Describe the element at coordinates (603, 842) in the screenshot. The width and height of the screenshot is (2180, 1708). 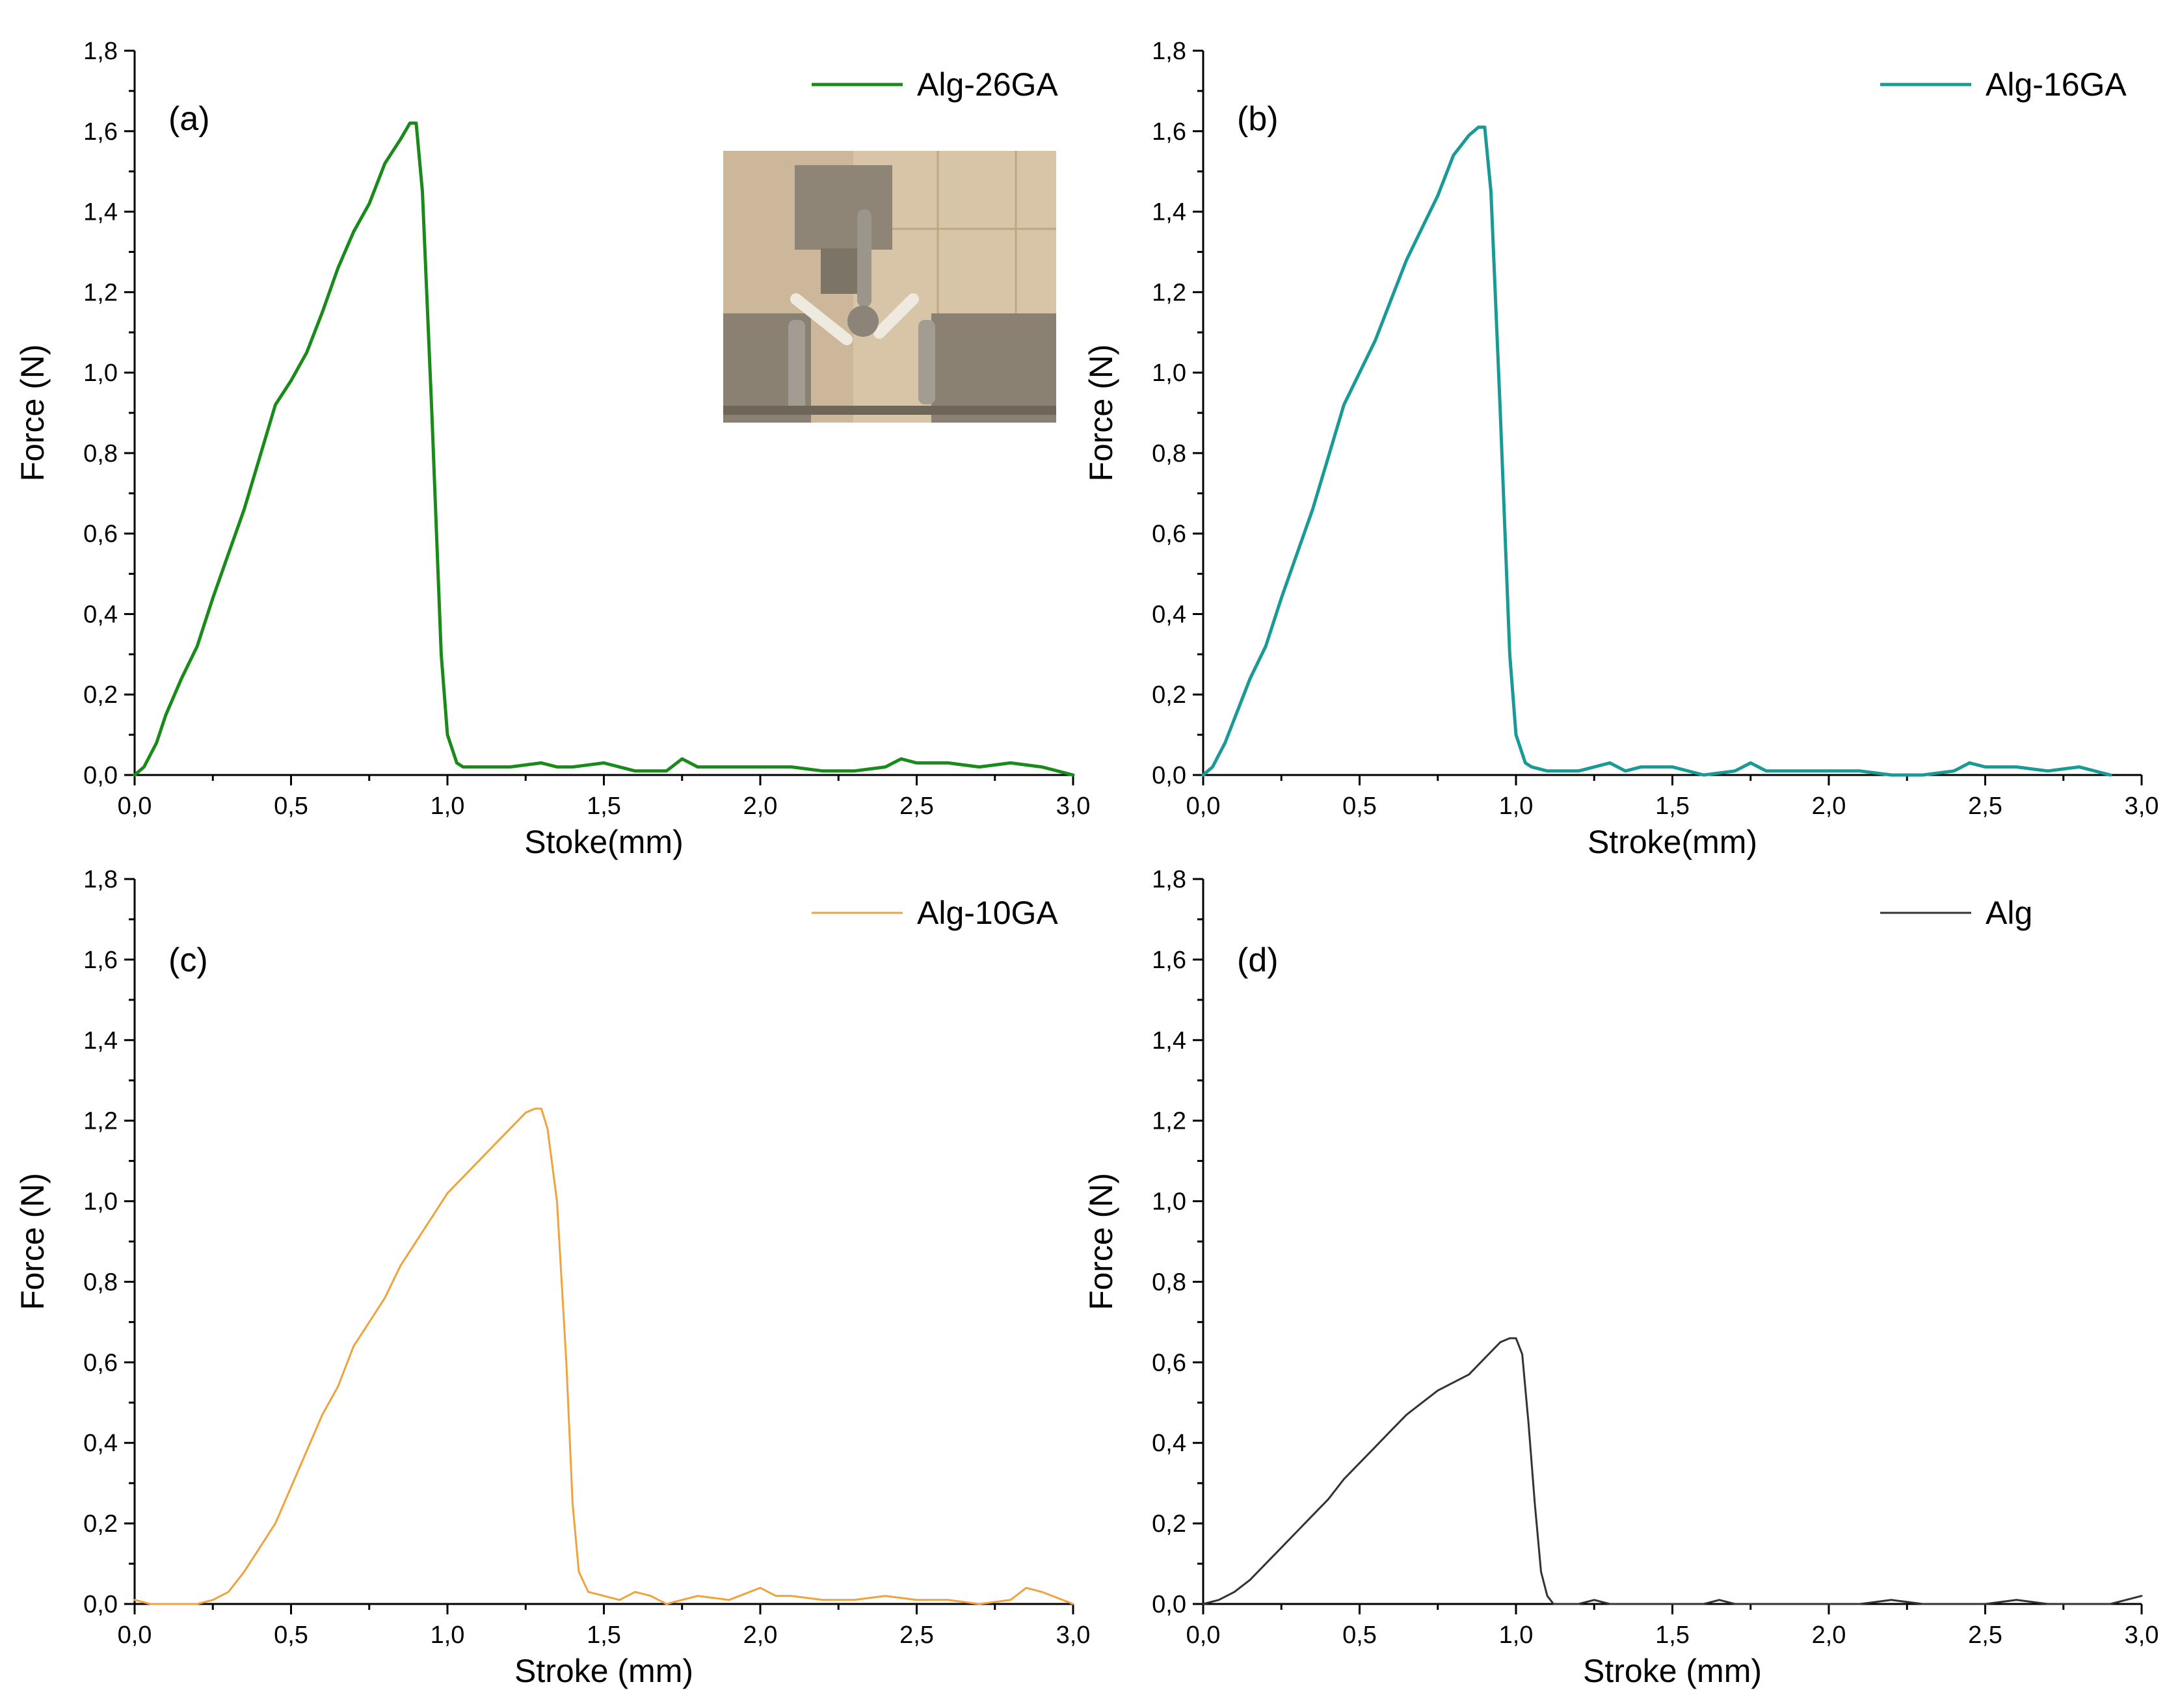
I see `x-axis-title: Stoke(mm)` at that location.